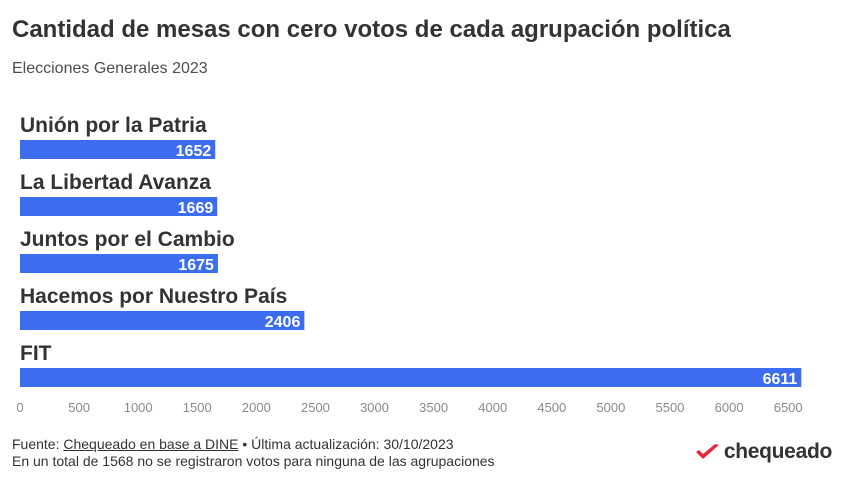 The width and height of the screenshot is (848, 477). What do you see at coordinates (374, 407) in the screenshot?
I see `x-tick-label: 3000` at bounding box center [374, 407].